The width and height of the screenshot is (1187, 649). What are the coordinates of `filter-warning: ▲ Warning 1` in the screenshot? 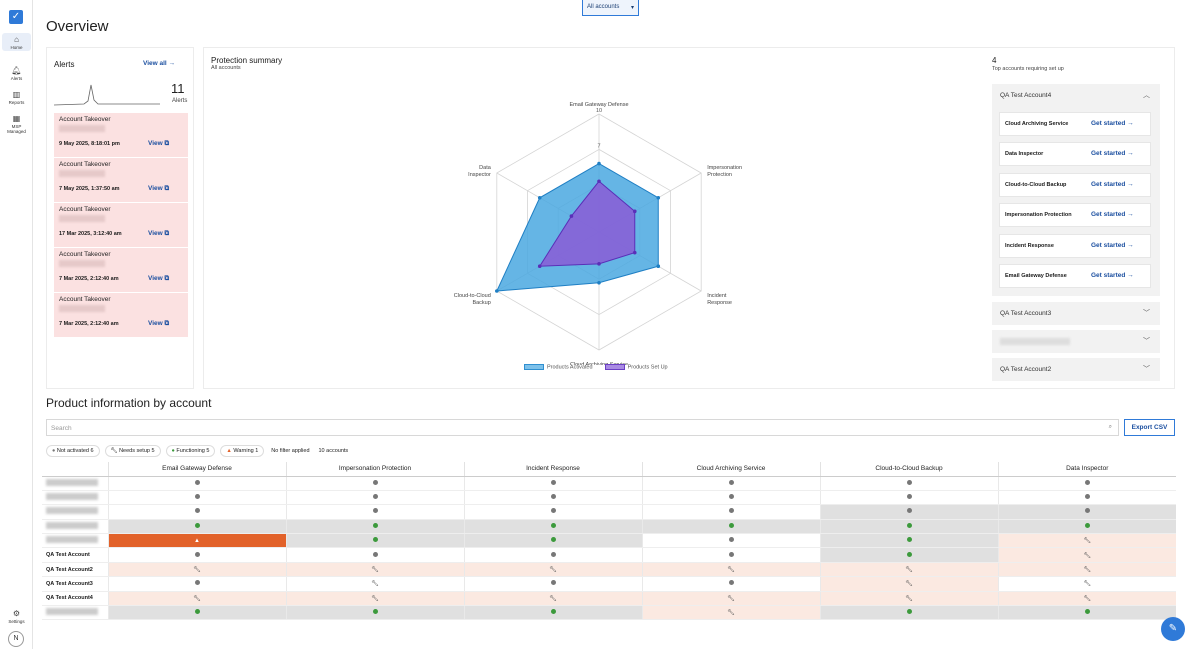 It's located at (242, 451).